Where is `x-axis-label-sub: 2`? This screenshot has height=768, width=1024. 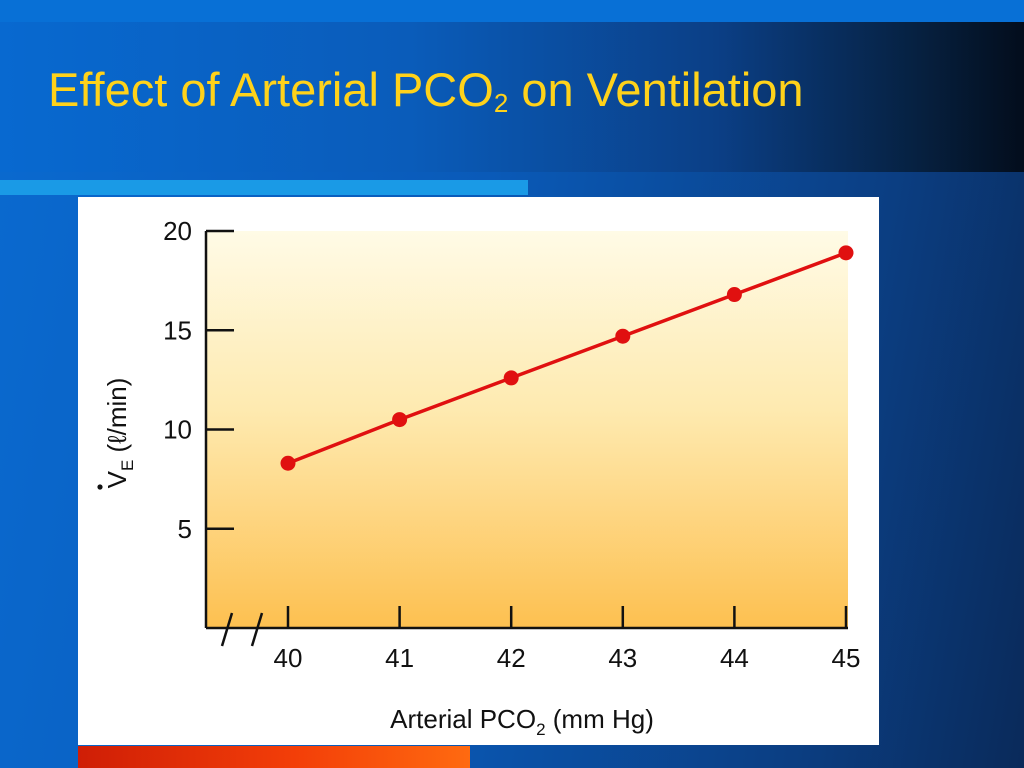 x-axis-label-sub: 2 is located at coordinates (540, 729).